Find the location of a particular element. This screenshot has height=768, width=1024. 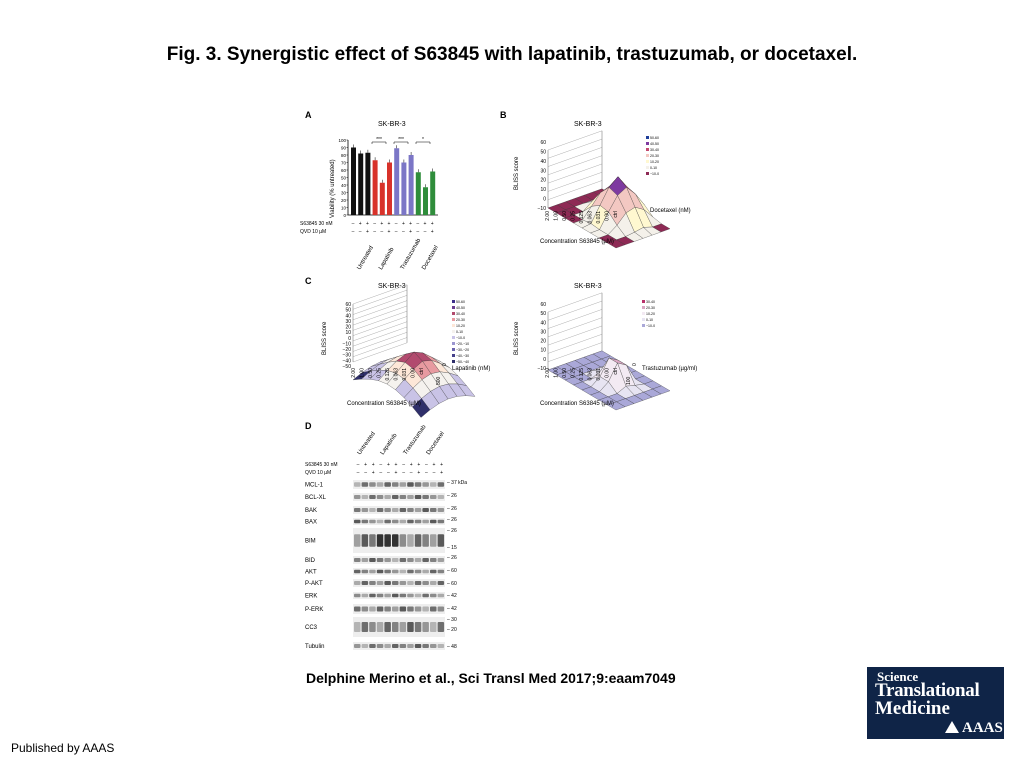

panel-b-legend: 50-60 40-50 30-40 20-30 10-20 0-10 −10-0 is located at coordinates (652, 156).